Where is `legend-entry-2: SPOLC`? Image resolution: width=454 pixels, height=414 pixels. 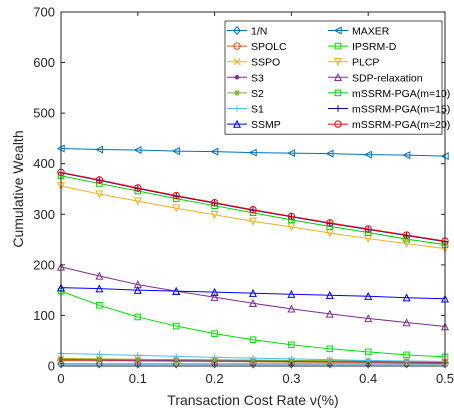 legend-entry-2: SPOLC is located at coordinates (257, 47).